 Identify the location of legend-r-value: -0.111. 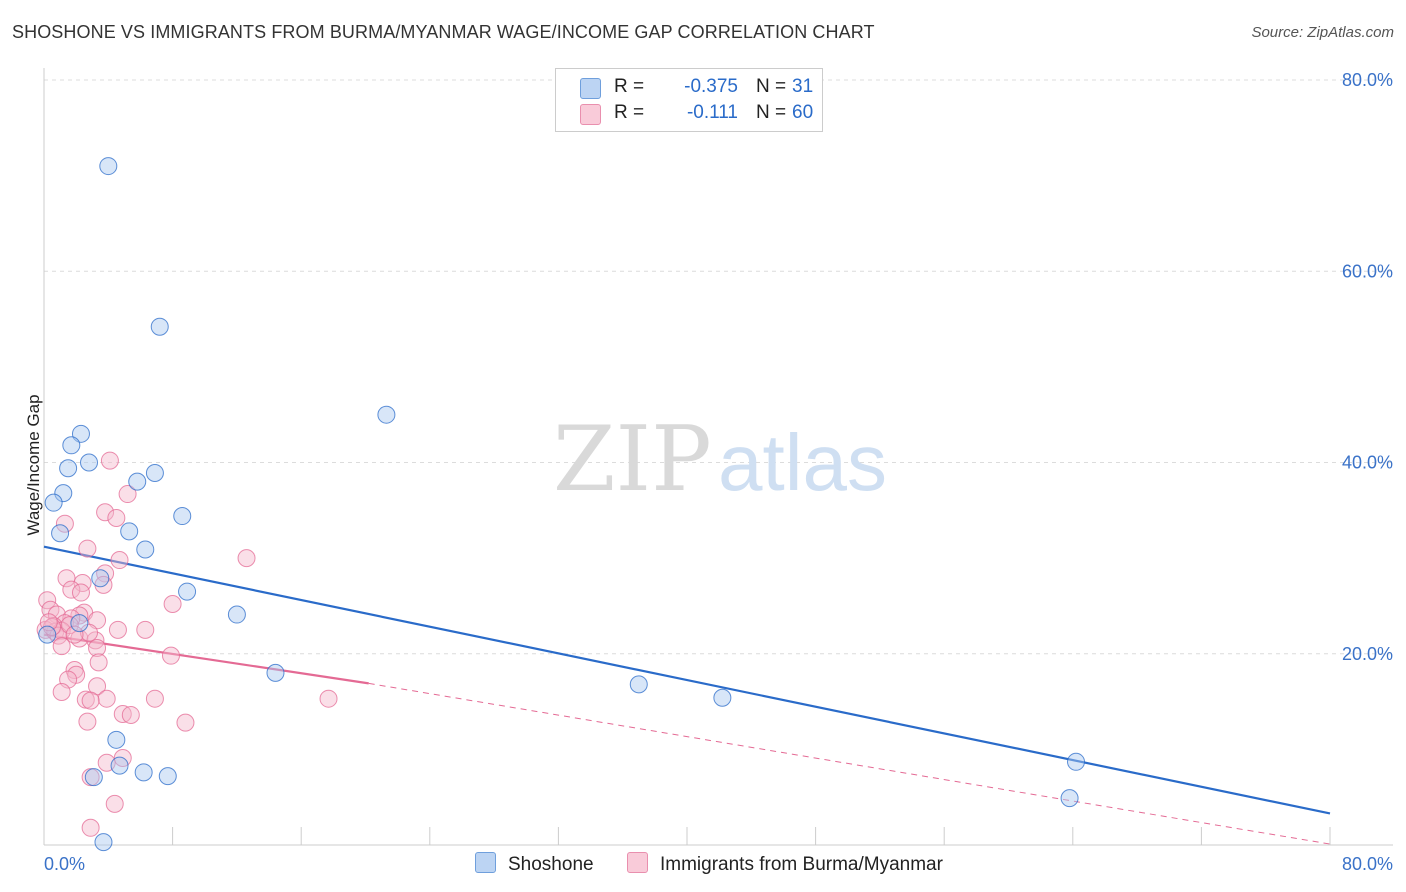
(712, 112).